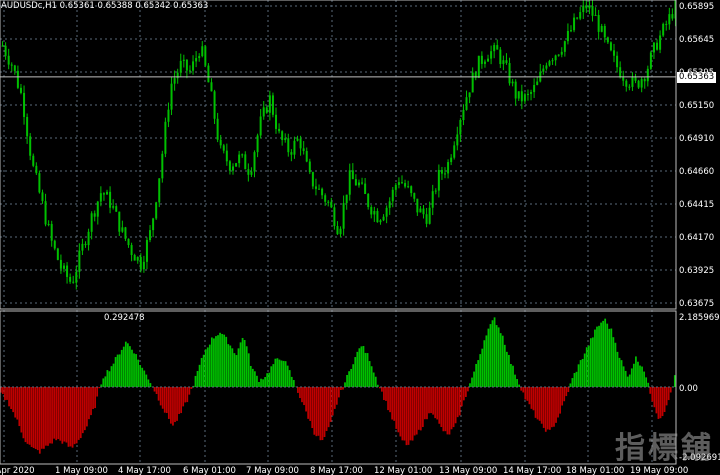 The image size is (720, 475). What do you see at coordinates (272, 470) in the screenshot?
I see `time-tick-label: 7 May 09:00` at bounding box center [272, 470].